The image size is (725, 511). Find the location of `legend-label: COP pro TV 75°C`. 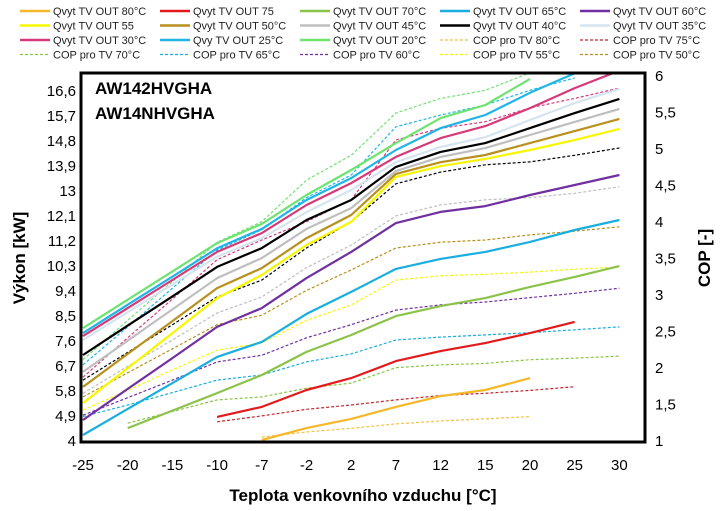

legend-label: COP pro TV 75°C is located at coordinates (656, 41).